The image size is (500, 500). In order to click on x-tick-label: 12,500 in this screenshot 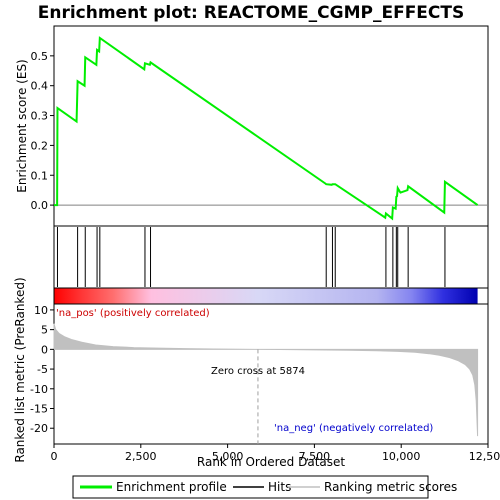, I will do `click(484, 456)`.